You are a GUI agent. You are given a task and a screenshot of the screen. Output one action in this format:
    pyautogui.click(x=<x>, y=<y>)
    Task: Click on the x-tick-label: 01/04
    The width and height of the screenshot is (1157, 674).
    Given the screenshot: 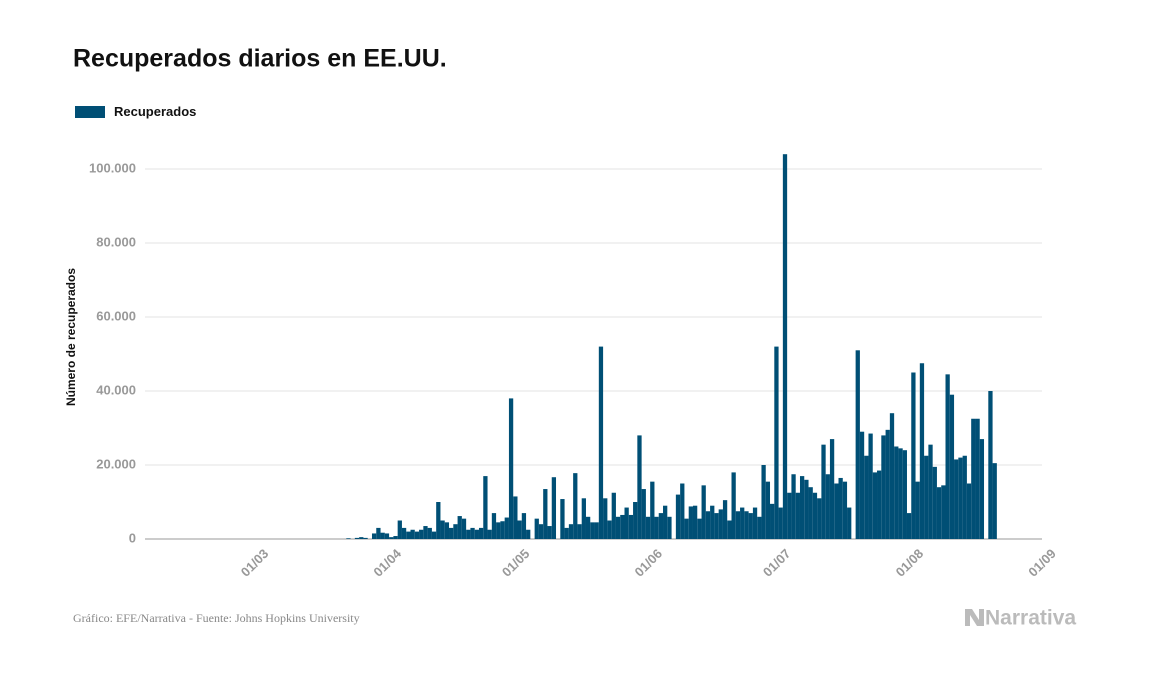 What is the action you would take?
    pyautogui.click(x=387, y=562)
    